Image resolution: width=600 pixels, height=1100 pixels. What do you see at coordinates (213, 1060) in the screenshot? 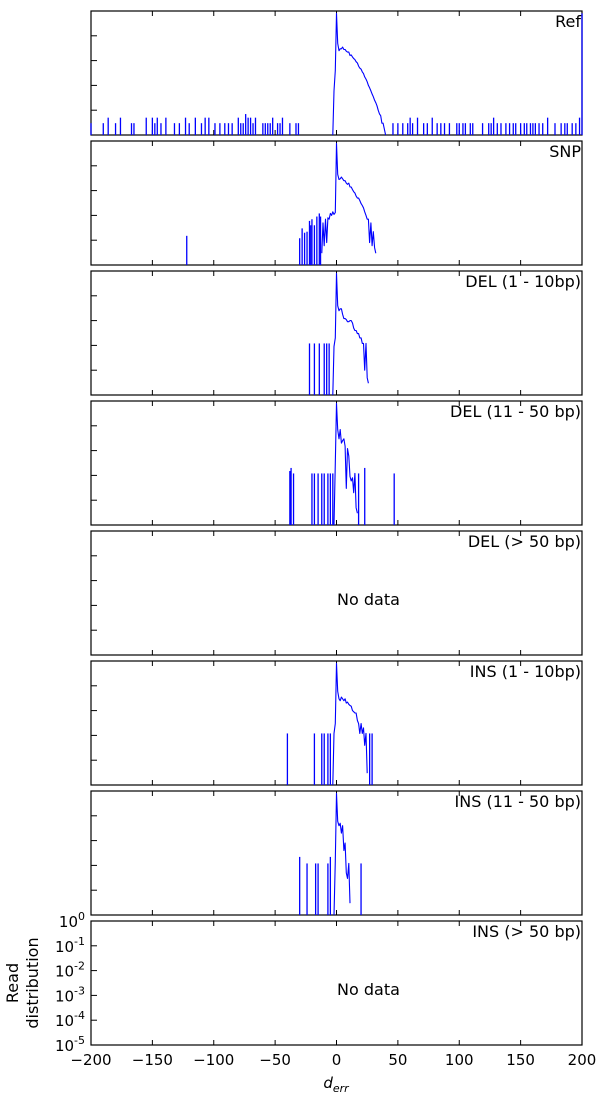
I see `x-tick-label: −100` at bounding box center [213, 1060].